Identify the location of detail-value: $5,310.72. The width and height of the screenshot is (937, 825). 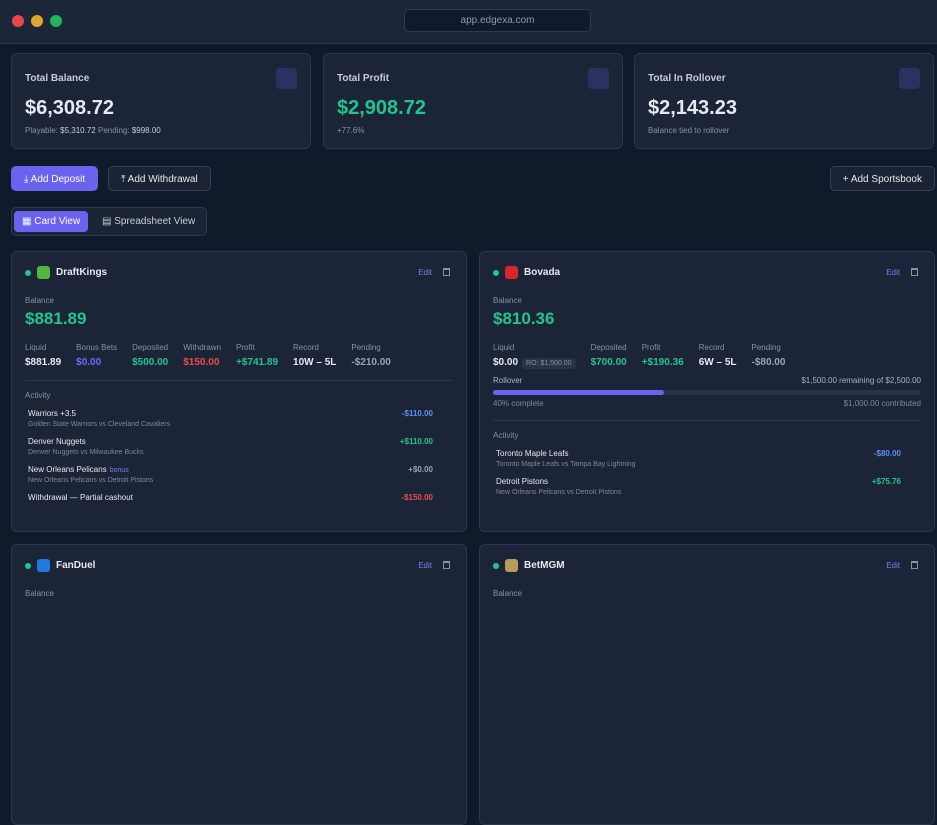
(78, 130).